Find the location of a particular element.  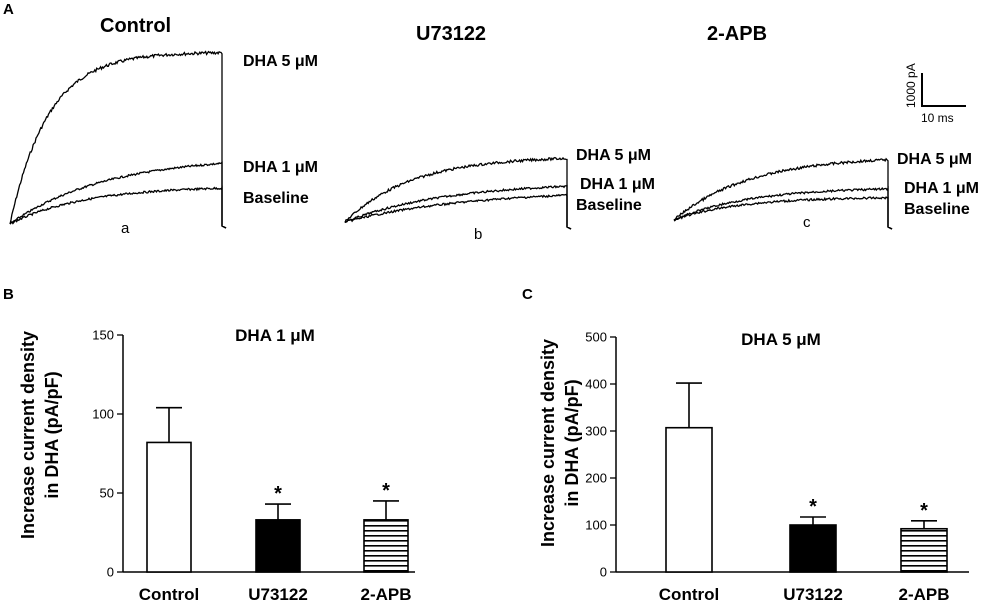

trace-control-dha5 is located at coordinates (118, 139).